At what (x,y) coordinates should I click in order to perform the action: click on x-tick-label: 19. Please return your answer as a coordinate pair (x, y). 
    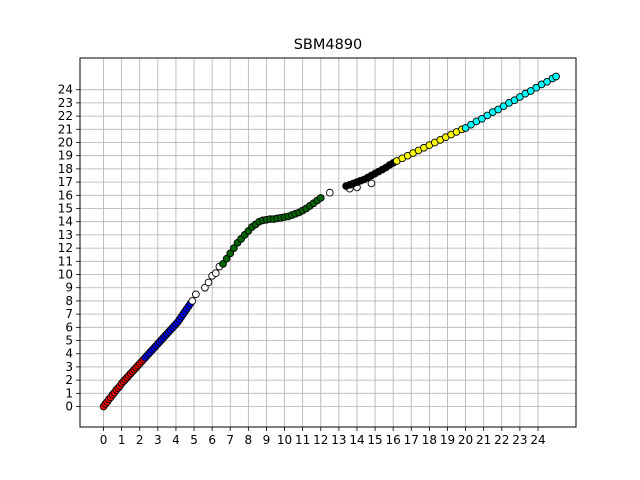
    Looking at the image, I should click on (447, 440).